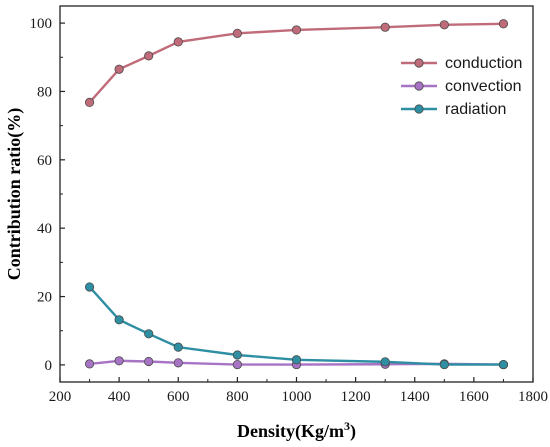 The width and height of the screenshot is (550, 447). I want to click on x-tick-label: 400, so click(119, 397).